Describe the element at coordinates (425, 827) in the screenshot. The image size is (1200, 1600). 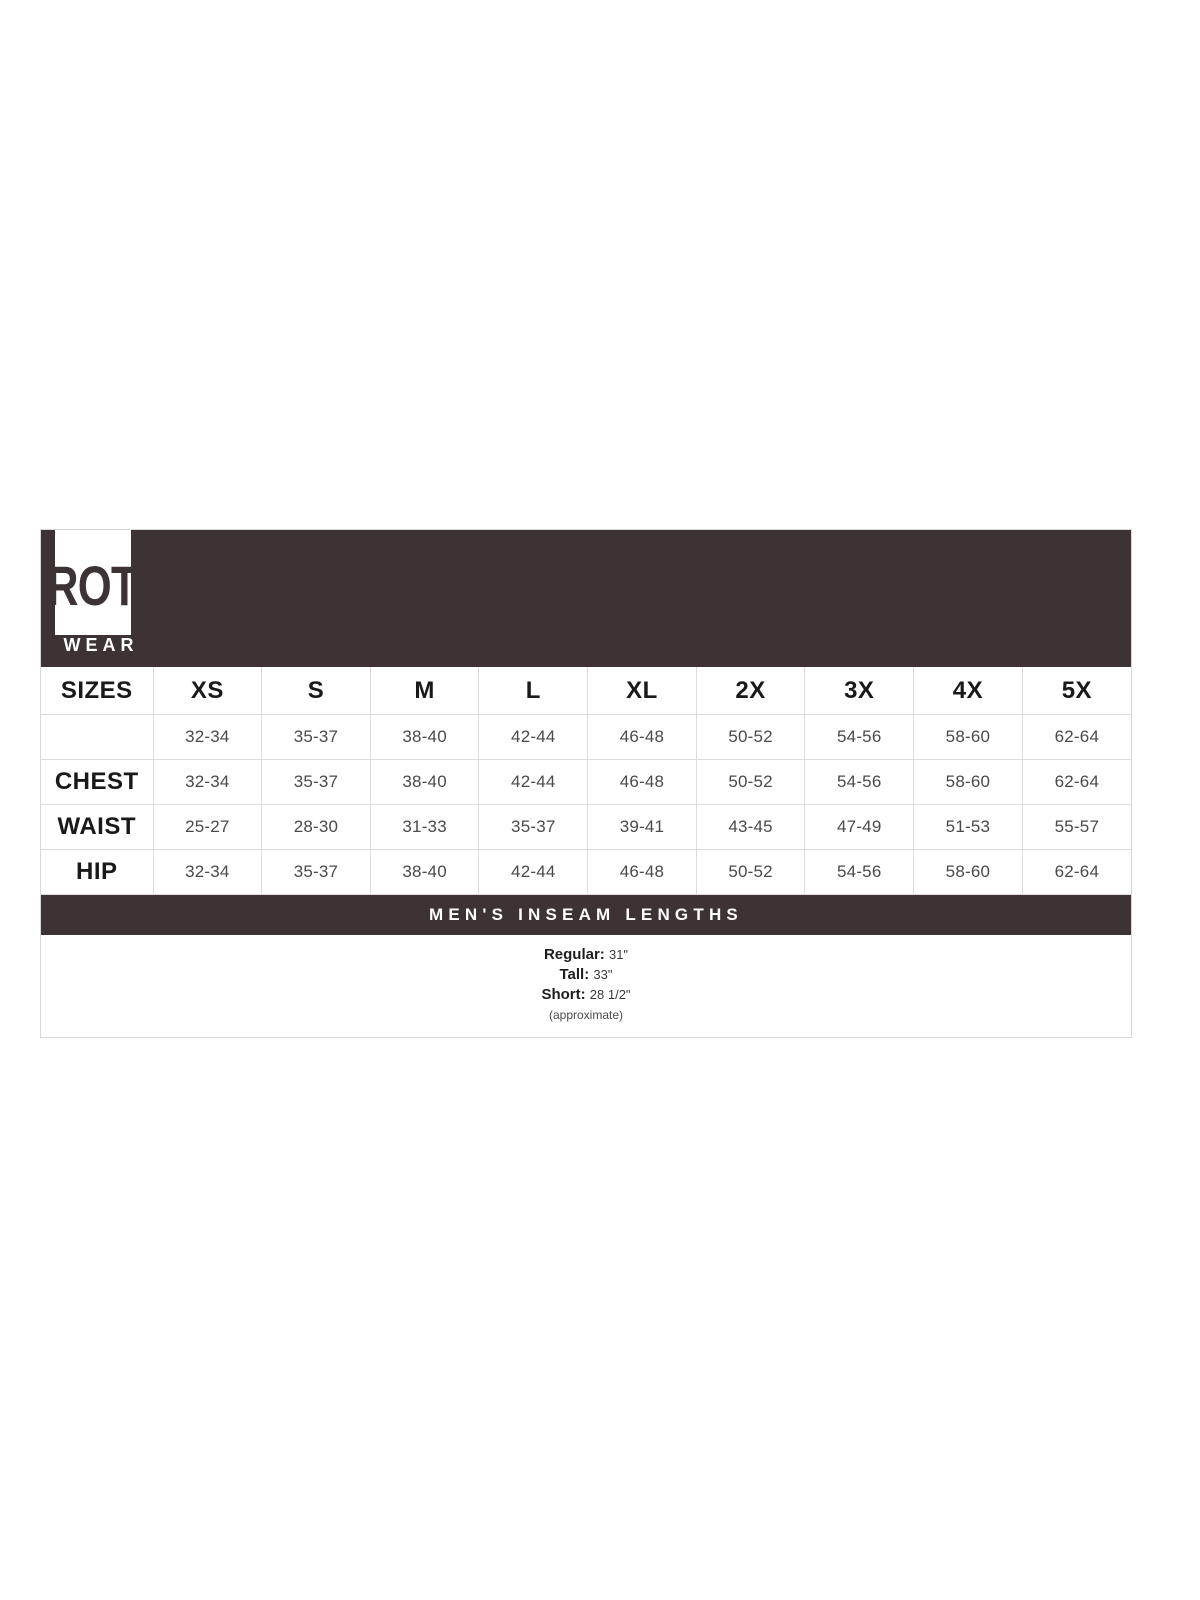
I see `cell-value: 31-33` at that location.